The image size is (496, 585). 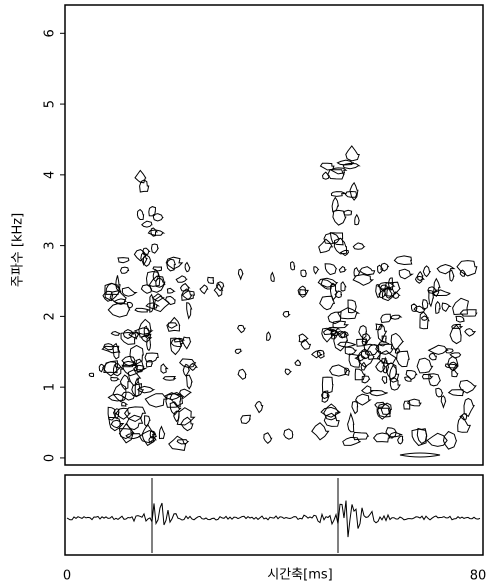 What do you see at coordinates (478, 576) in the screenshot?
I see `x-tick-label: 80` at bounding box center [478, 576].